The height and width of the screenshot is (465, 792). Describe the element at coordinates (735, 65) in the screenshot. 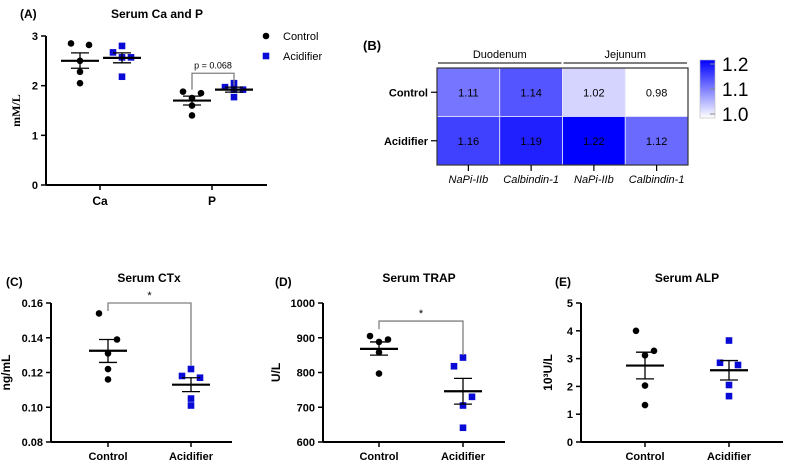

I see `colorbar-tick-label: 1.2` at that location.